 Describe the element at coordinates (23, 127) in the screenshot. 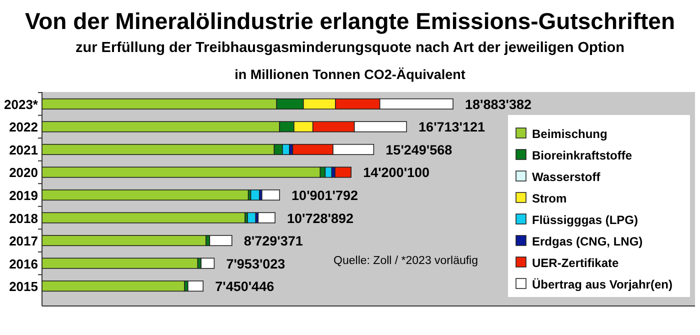

I see `y-tick-label: 2022` at that location.